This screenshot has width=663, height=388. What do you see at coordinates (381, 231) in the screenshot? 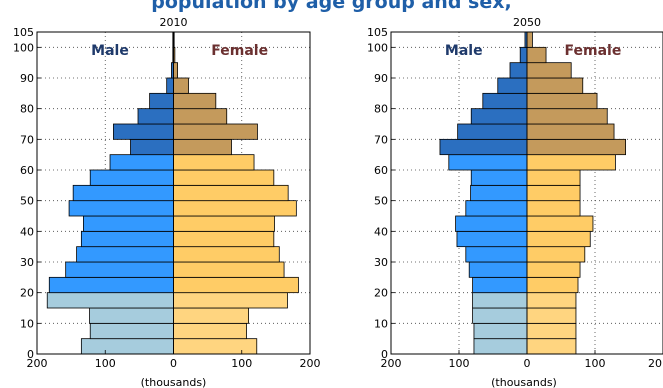
I see `y-tick-label: 40` at bounding box center [381, 231].